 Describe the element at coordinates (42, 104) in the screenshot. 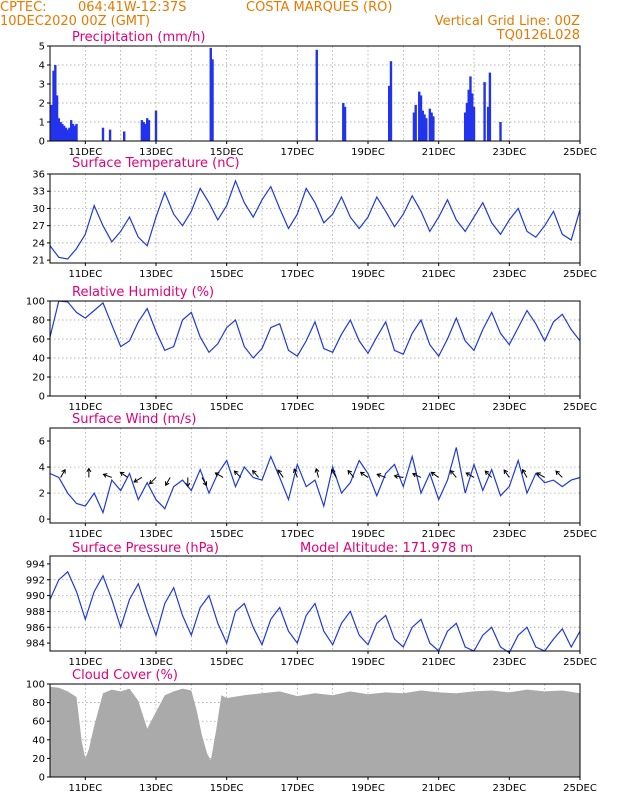

I see `precipitation-y-tick-label: 2` at that location.